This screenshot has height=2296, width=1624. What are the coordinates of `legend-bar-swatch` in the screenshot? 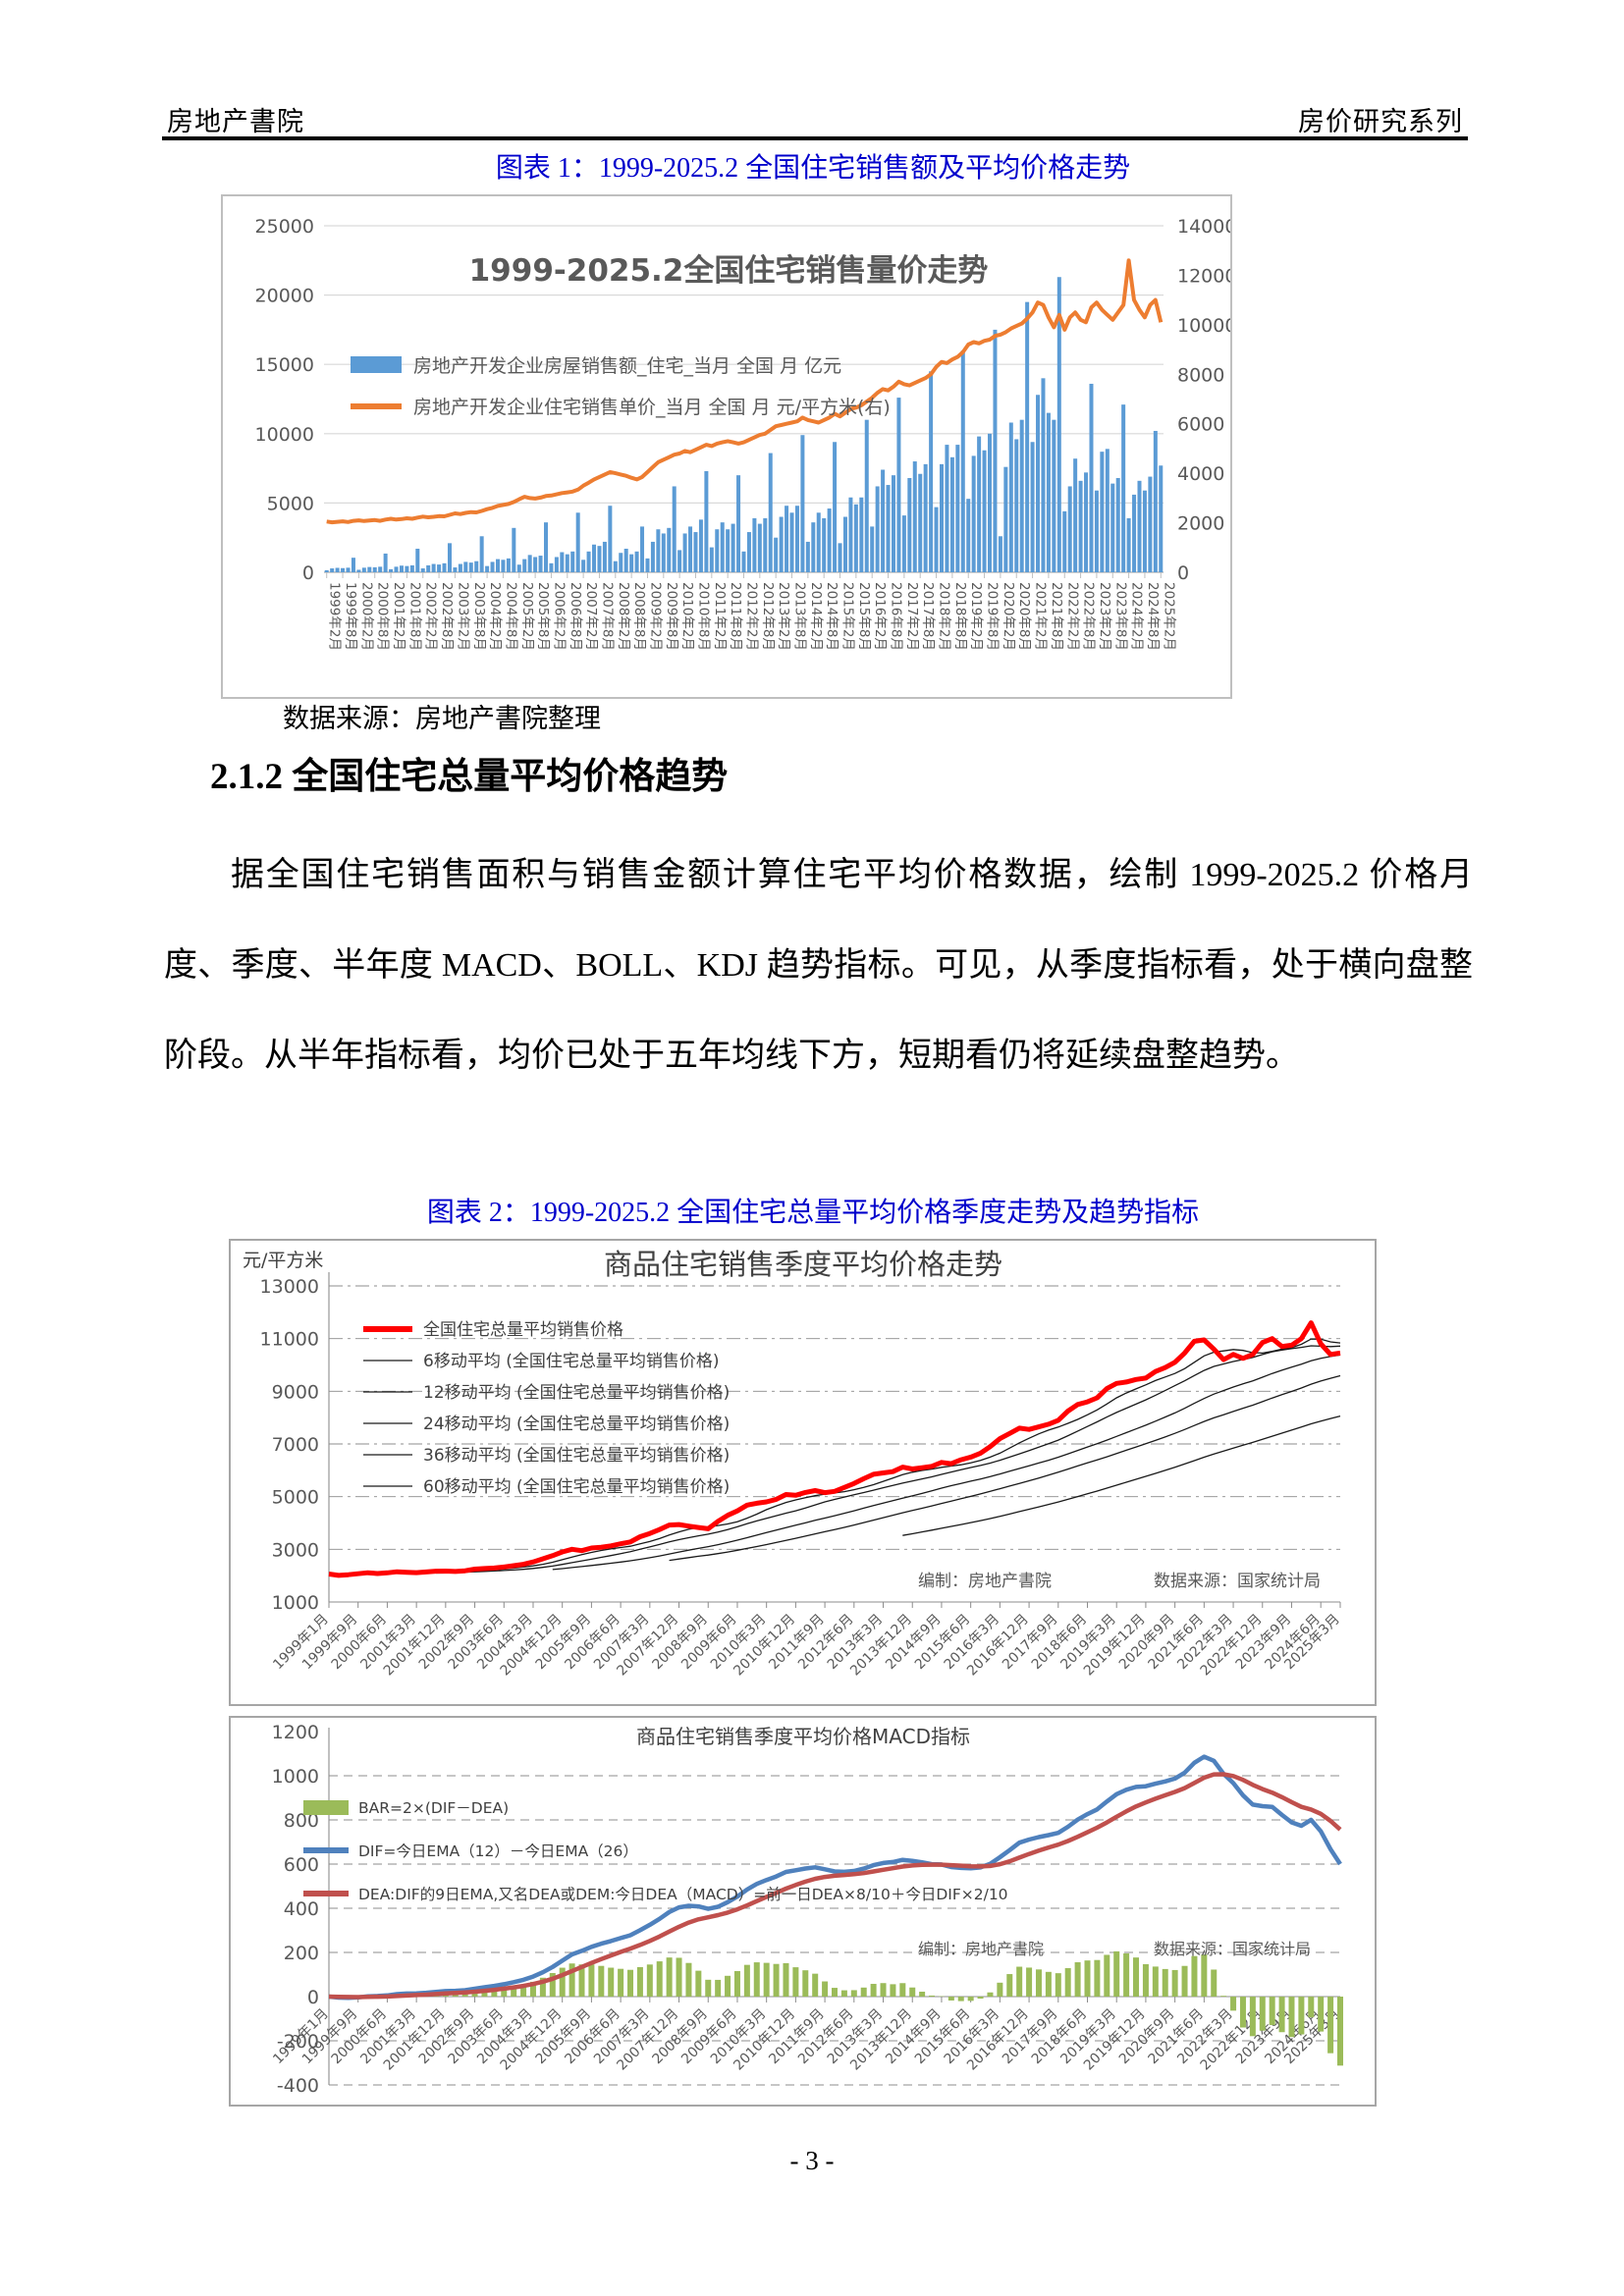 It's located at (376, 365).